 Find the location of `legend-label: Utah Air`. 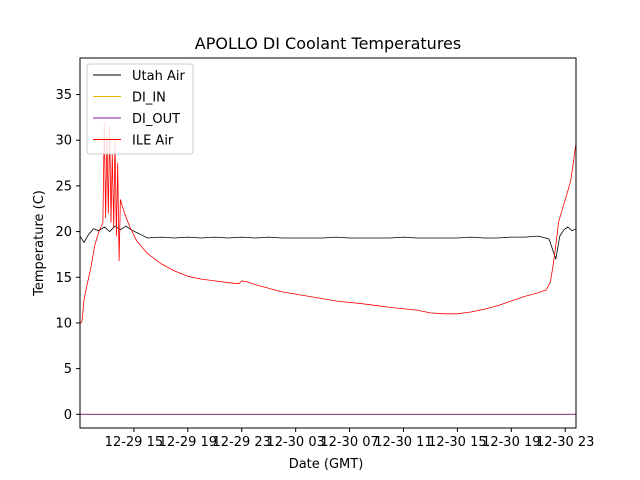

legend-label: Utah Air is located at coordinates (158, 76).